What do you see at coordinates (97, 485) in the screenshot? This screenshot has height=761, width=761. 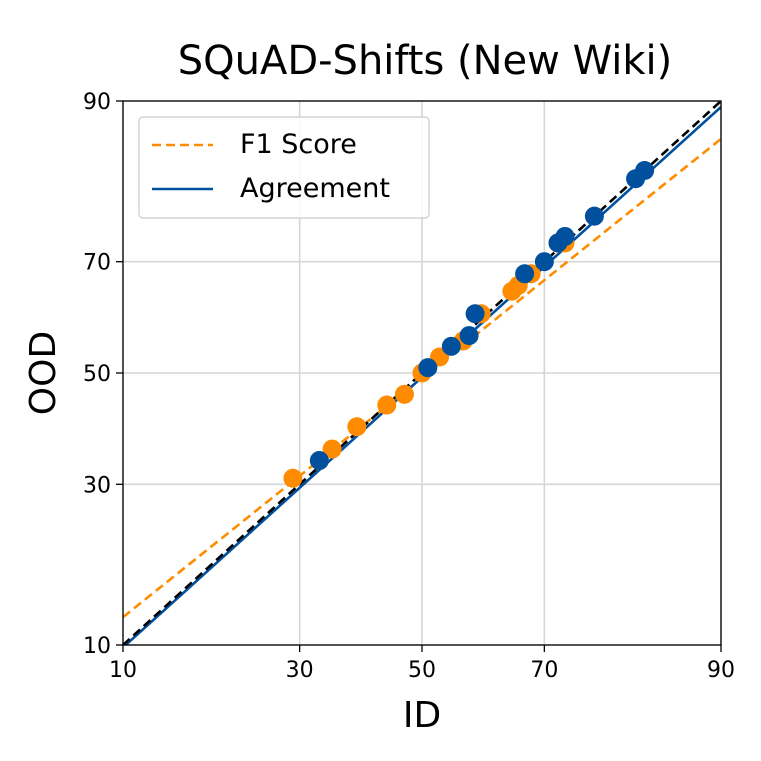 I see `y-tick-label-1: 30` at bounding box center [97, 485].